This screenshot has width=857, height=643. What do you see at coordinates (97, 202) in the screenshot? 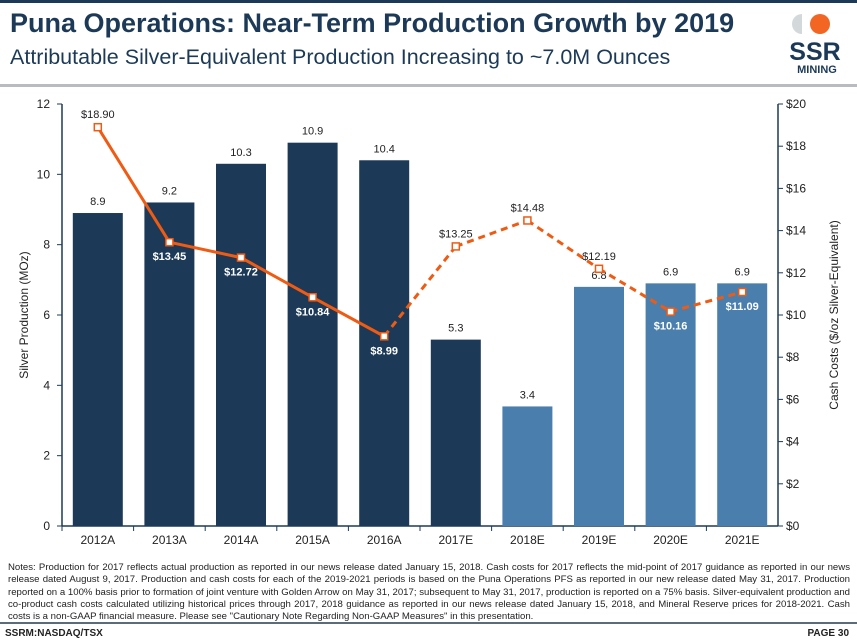
I see `bar-value-label: 8.9` at bounding box center [97, 202].